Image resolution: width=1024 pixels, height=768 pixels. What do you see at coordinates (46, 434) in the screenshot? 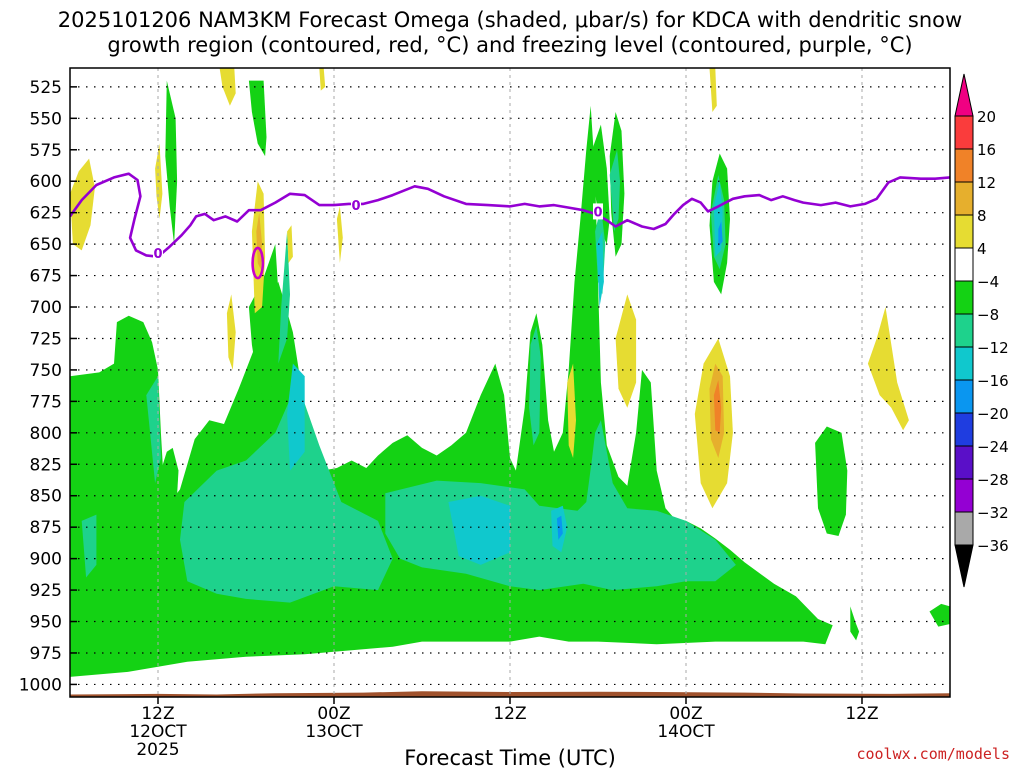
I see `y-tick-label-800: 800` at bounding box center [46, 434].